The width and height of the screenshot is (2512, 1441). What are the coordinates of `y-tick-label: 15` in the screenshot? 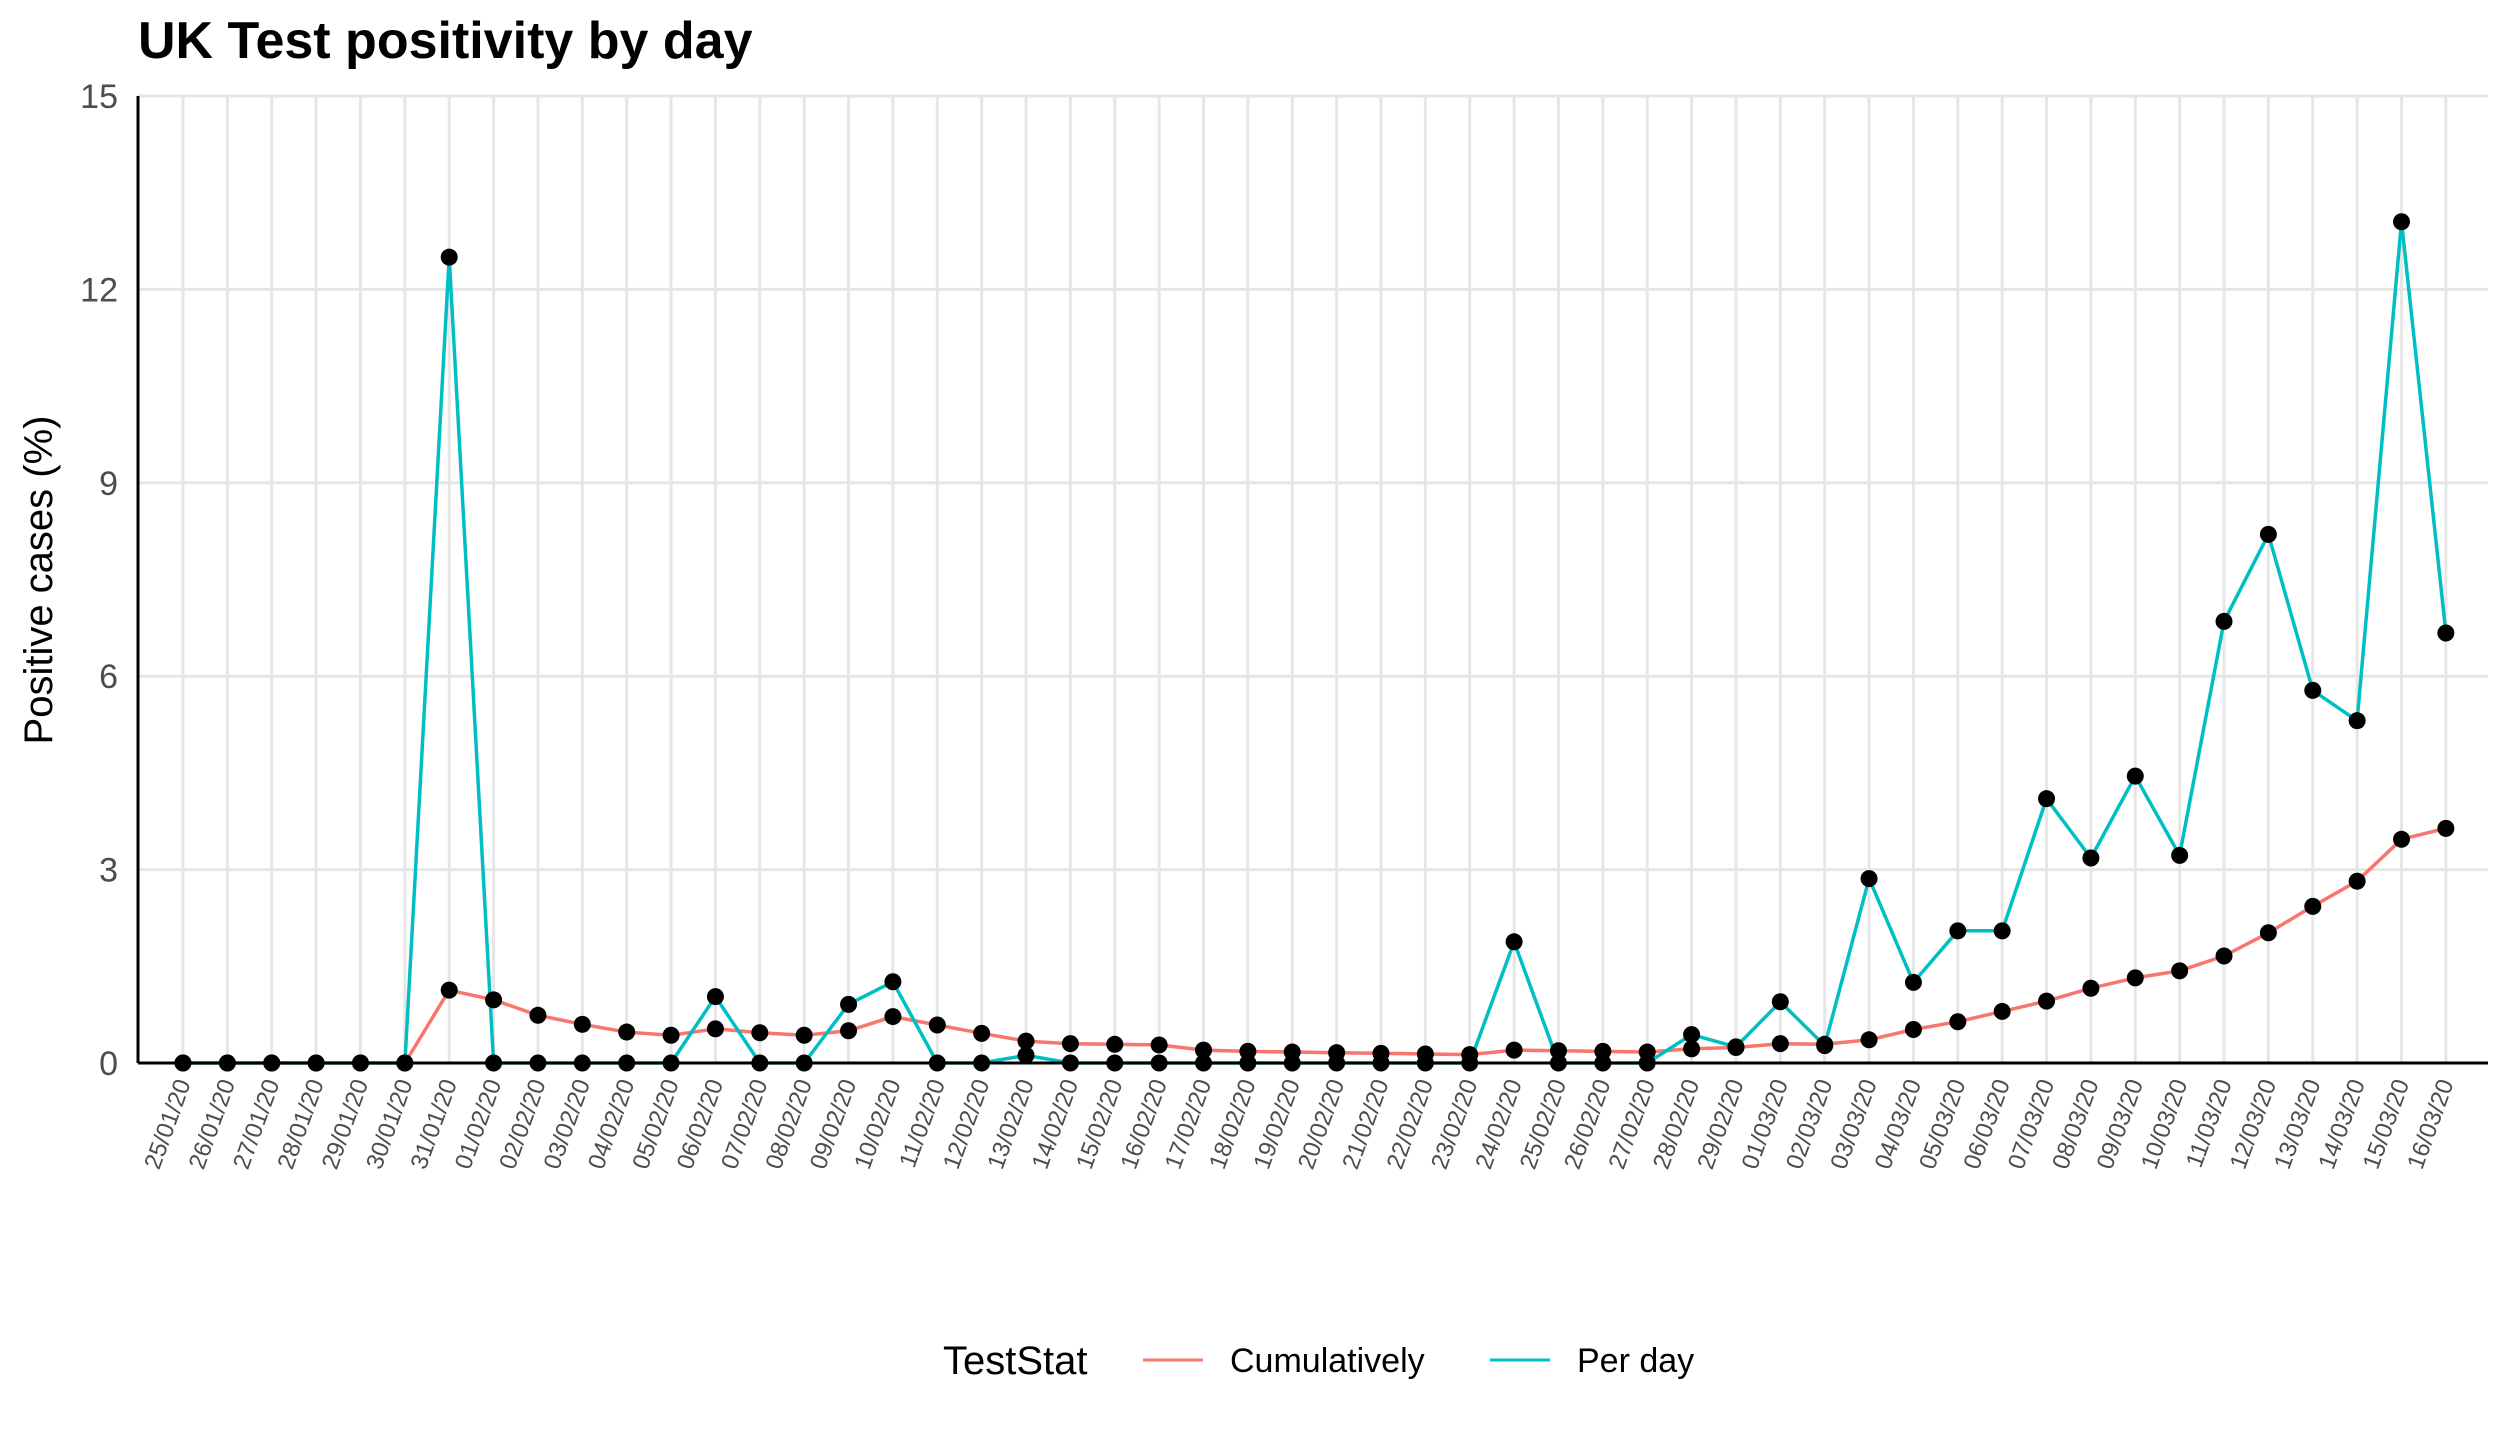 It's located at (99, 97).